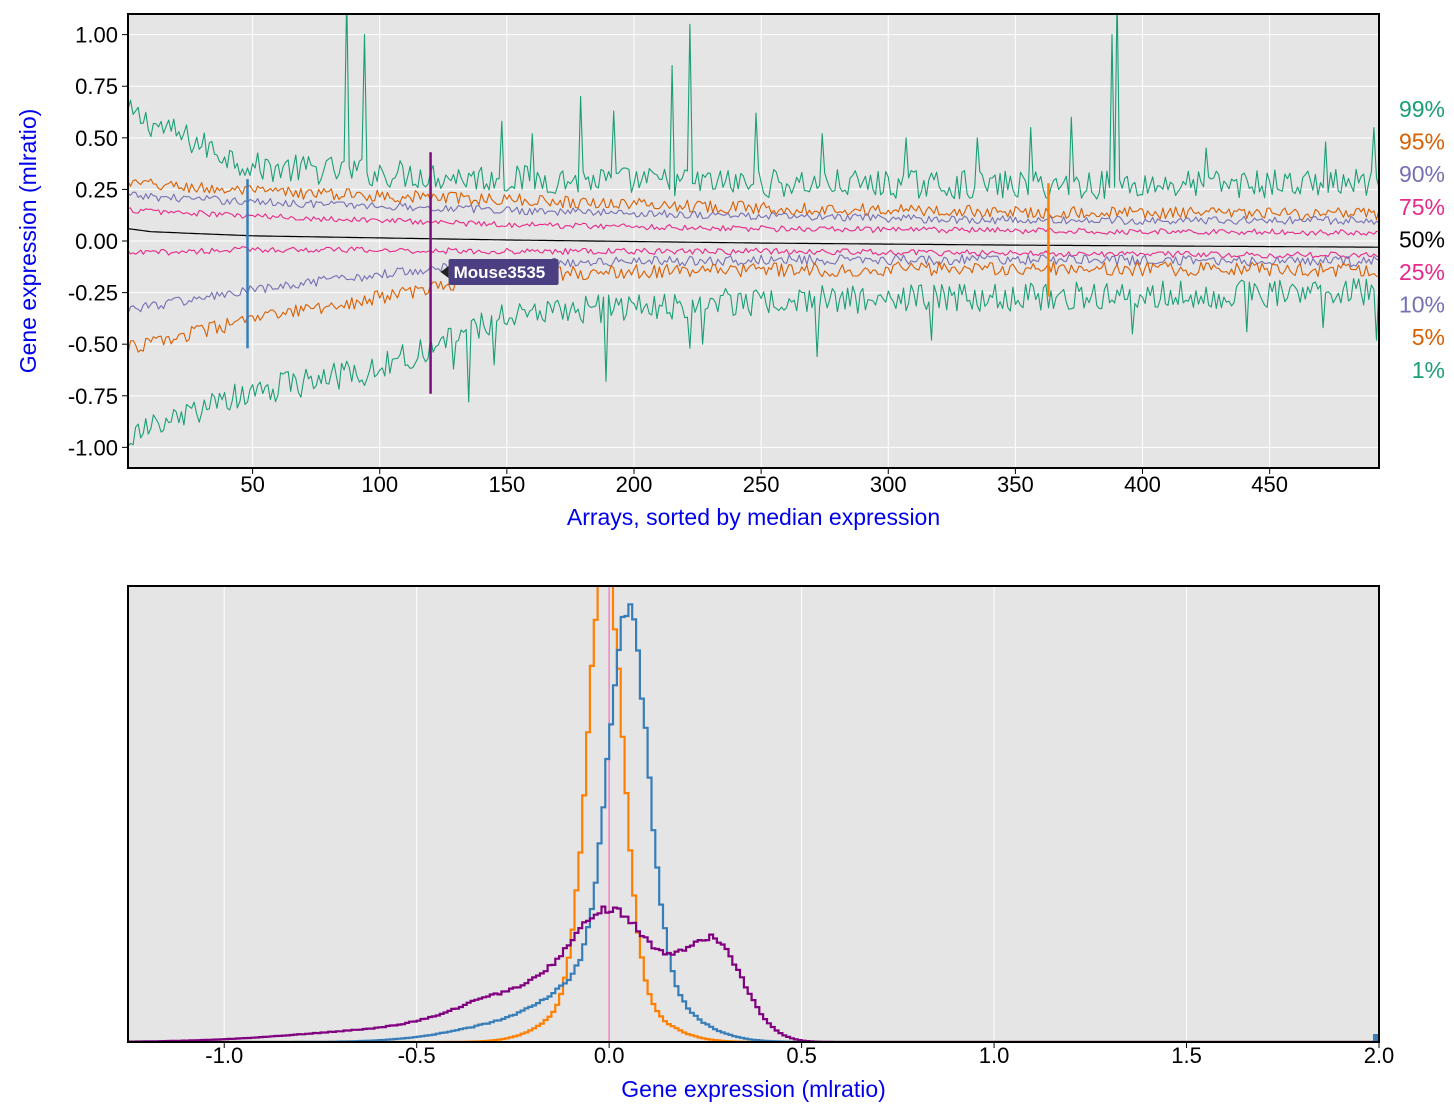 This screenshot has height=1108, width=1454. I want to click on percentile-label: 95%, so click(1422, 142).